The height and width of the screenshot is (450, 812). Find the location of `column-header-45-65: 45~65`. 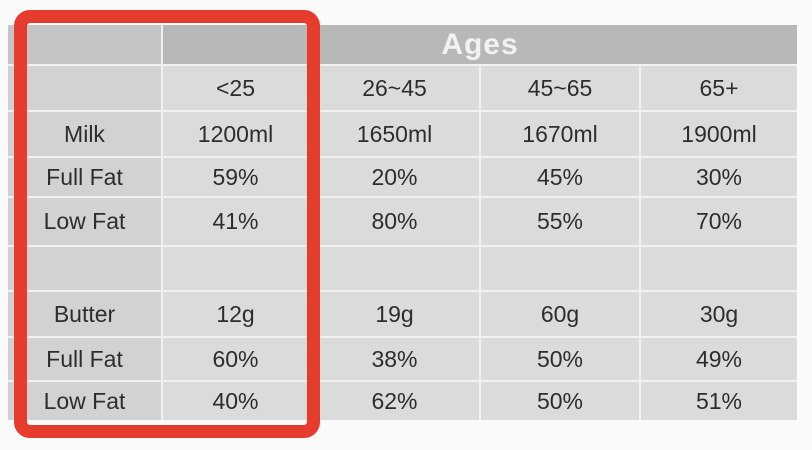

column-header-45-65: 45~65 is located at coordinates (560, 88).